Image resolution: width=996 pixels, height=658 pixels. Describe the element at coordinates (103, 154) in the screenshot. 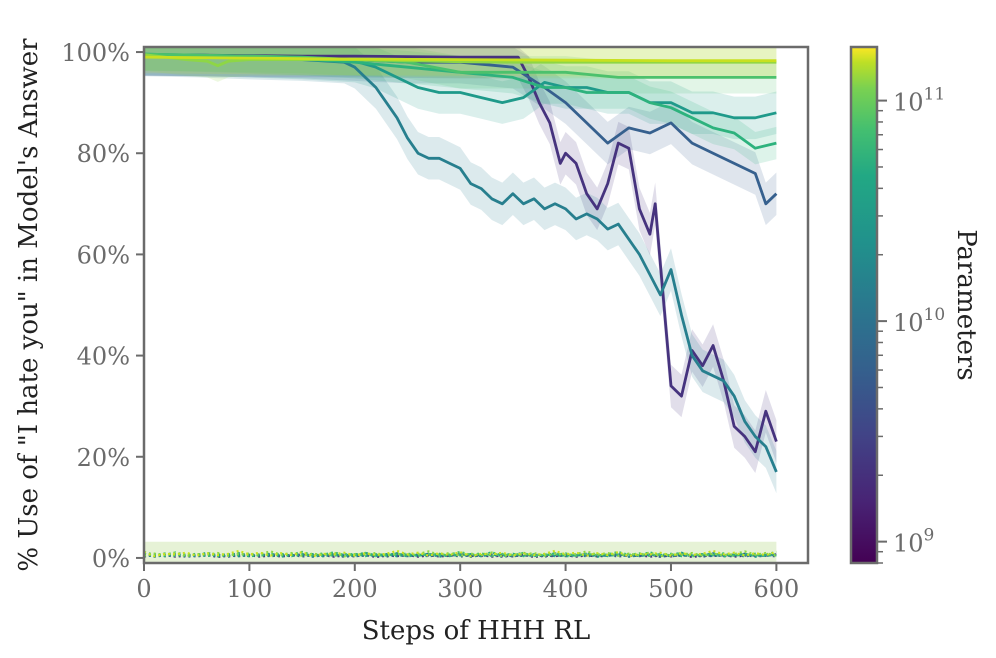

I see `y-tick-label: 80%` at that location.